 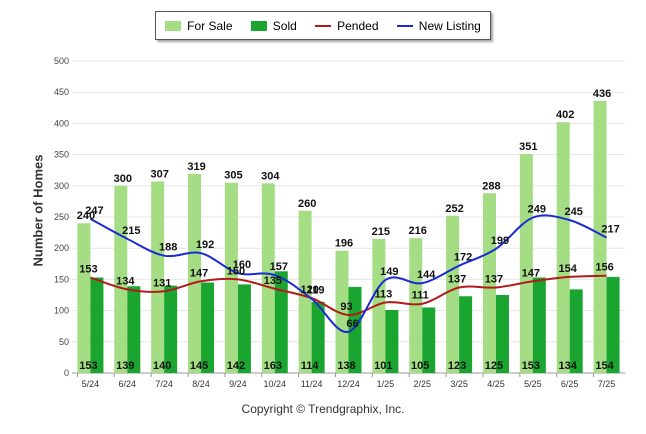 What do you see at coordinates (383, 294) in the screenshot?
I see `data-label-pended: 113` at bounding box center [383, 294].